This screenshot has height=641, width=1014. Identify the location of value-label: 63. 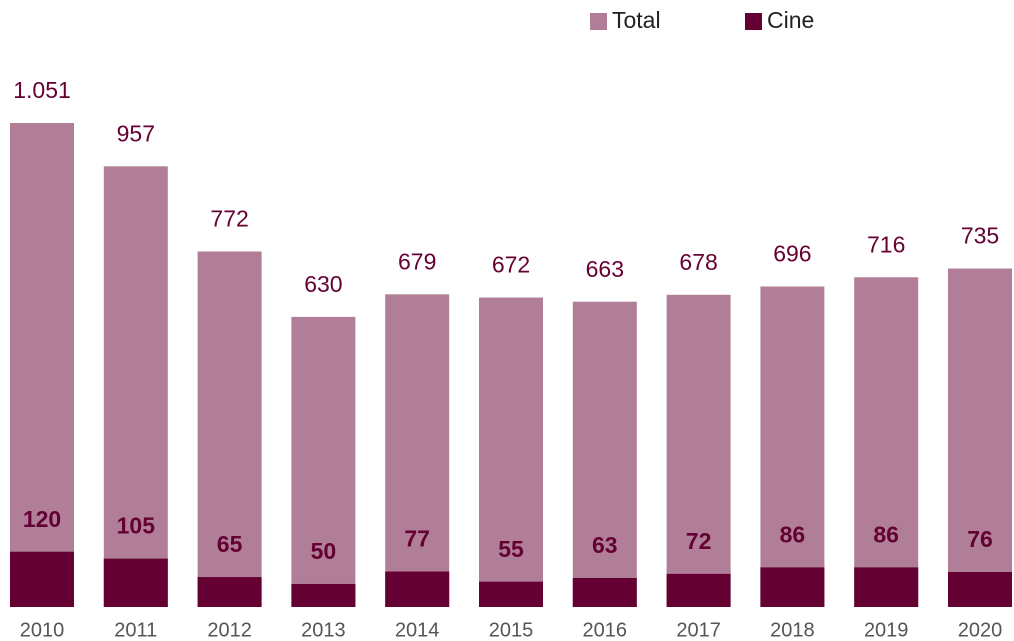
(605, 545).